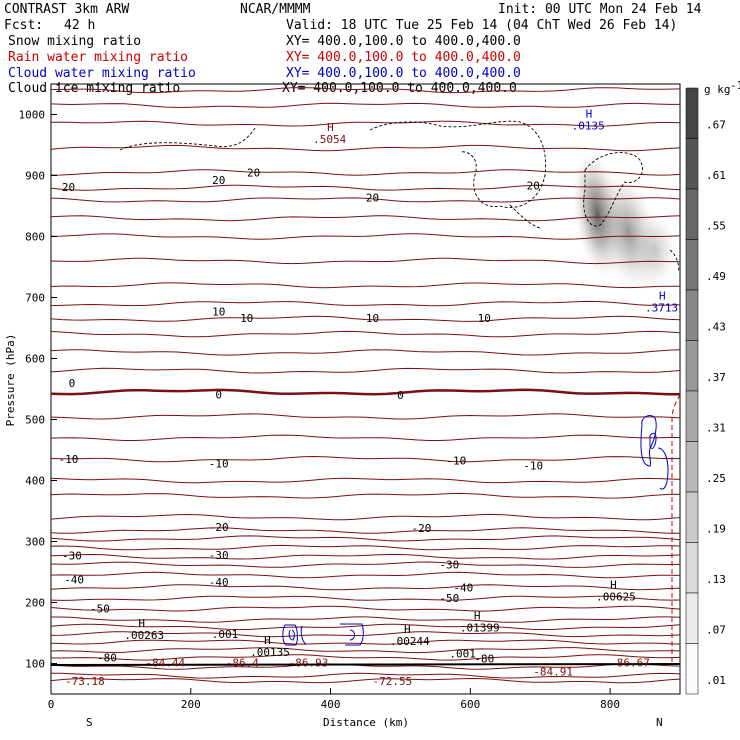 The width and height of the screenshot is (740, 740). What do you see at coordinates (661, 307) in the screenshot?
I see `high-value-label: .3713` at bounding box center [661, 307].